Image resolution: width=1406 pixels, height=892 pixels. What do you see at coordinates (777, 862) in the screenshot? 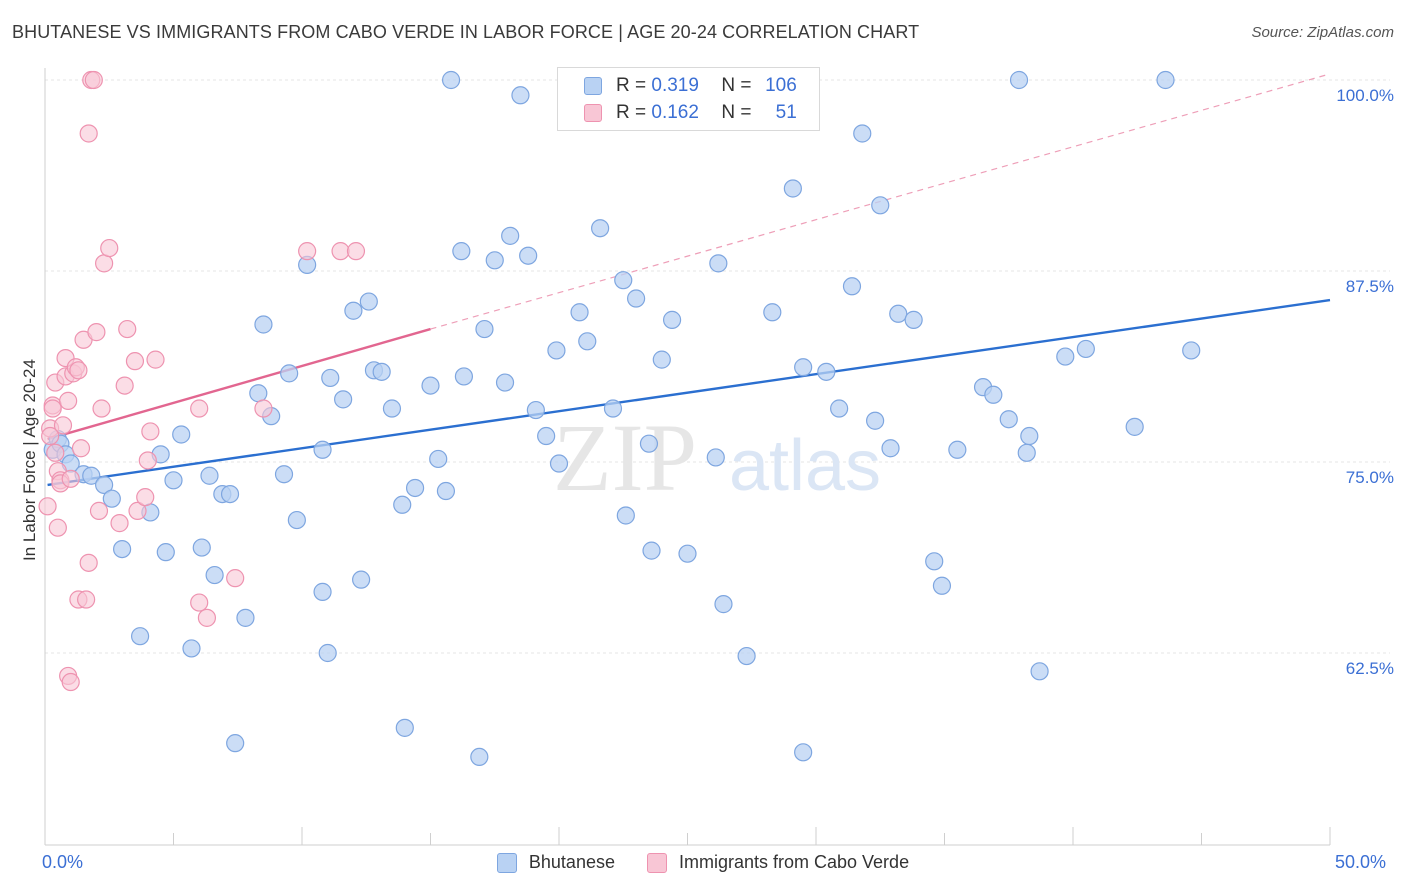
I see `legend-item-cabo-verde: Immigrants from Cabo Verde` at bounding box center [777, 862].